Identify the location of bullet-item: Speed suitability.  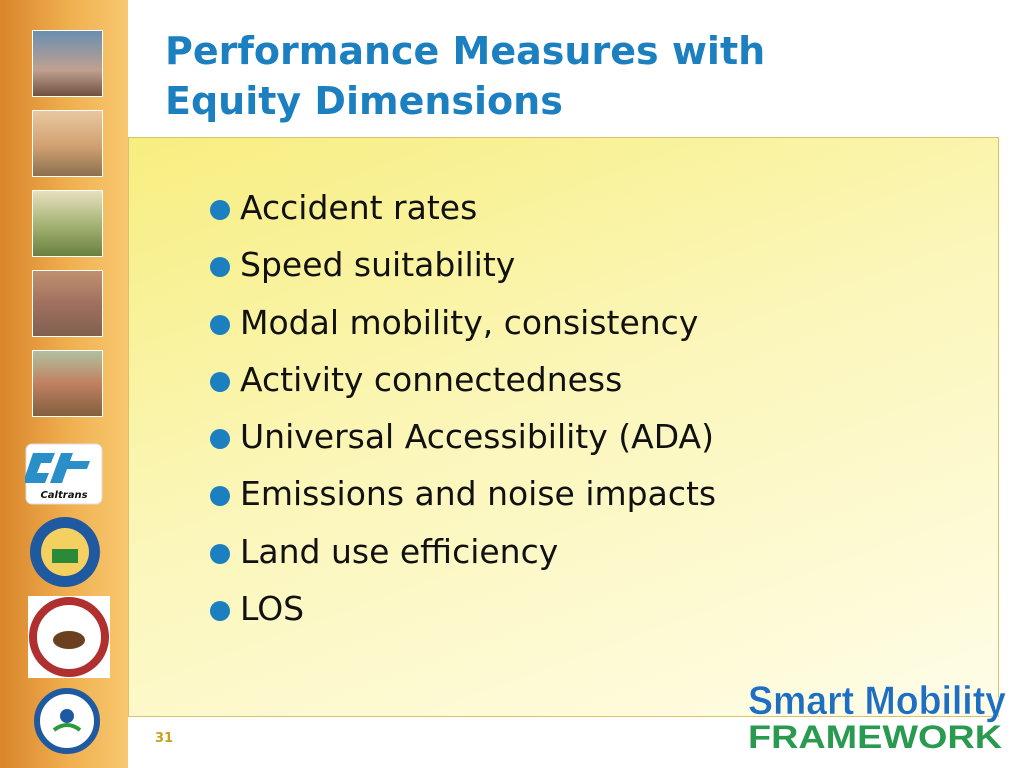
(463, 267).